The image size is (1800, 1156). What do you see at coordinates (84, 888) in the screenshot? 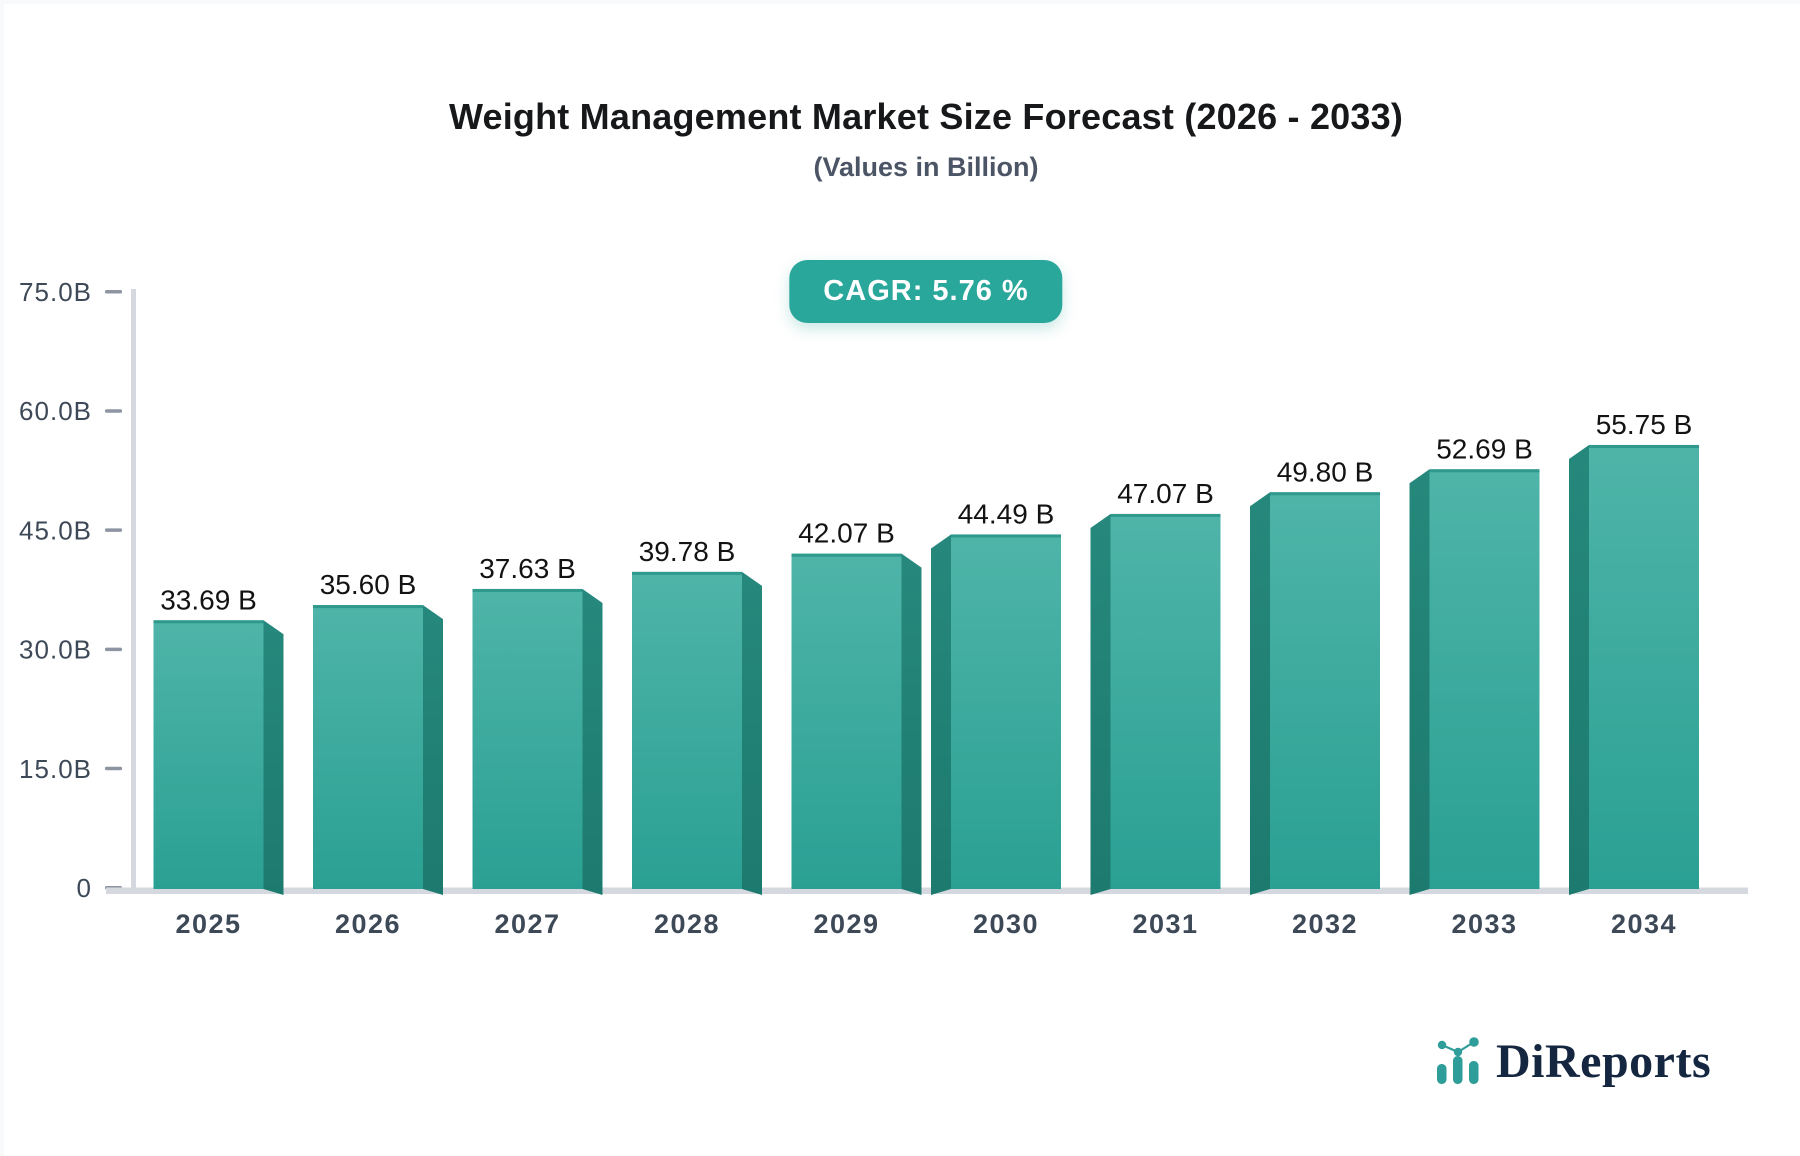
I see `y-tick-label: 0` at bounding box center [84, 888].